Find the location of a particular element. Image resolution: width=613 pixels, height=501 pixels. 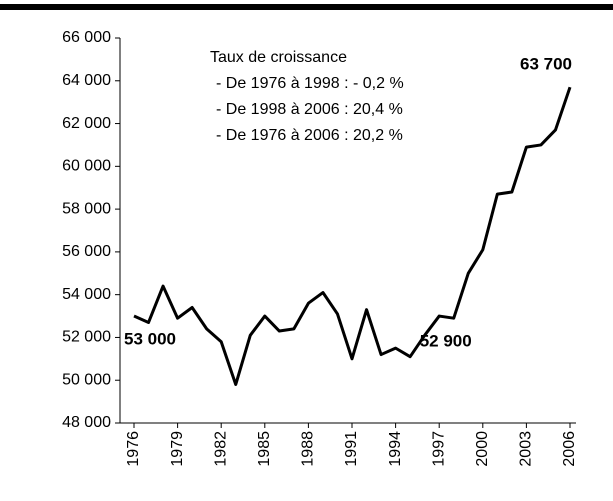

y-tick-label: 48 000 is located at coordinates (86, 422).